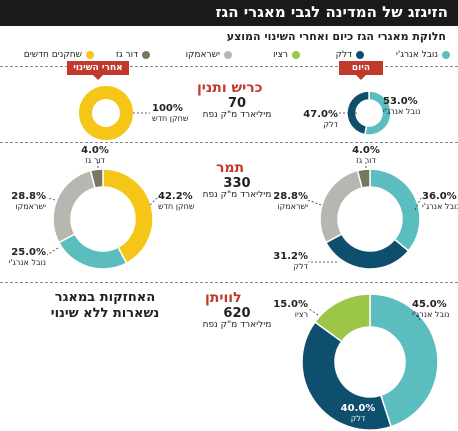 This screenshot has height=431, width=458. I want to click on data-label: 40.0% דלק, so click(358, 414).